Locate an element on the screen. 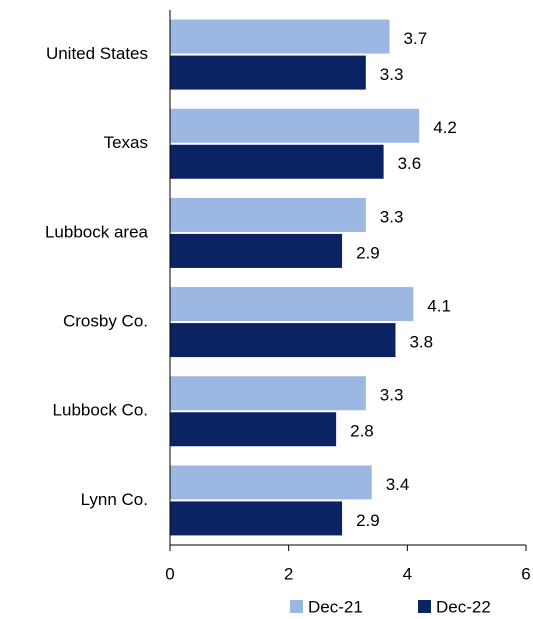 This screenshot has width=533, height=619. y-tick-label: Texas is located at coordinates (126, 142).